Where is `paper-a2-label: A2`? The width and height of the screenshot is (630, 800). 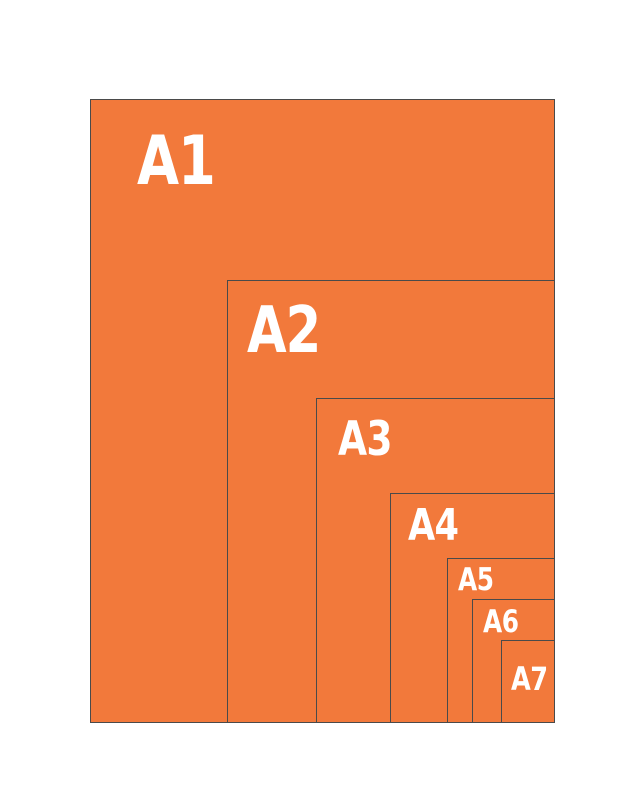
paper-a2-label: A2 is located at coordinates (284, 331).